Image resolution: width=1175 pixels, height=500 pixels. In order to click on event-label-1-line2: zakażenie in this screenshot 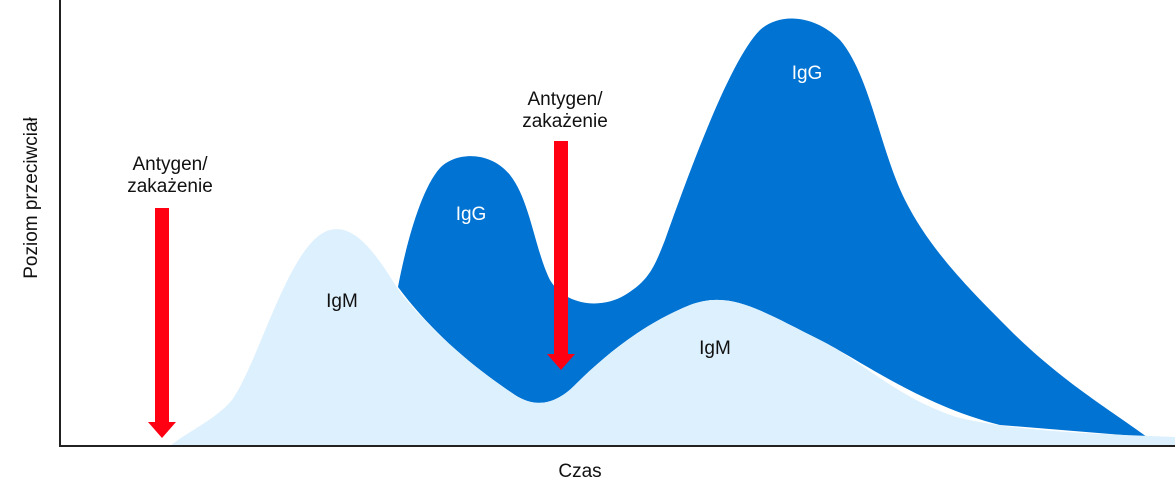, I will do `click(170, 186)`.